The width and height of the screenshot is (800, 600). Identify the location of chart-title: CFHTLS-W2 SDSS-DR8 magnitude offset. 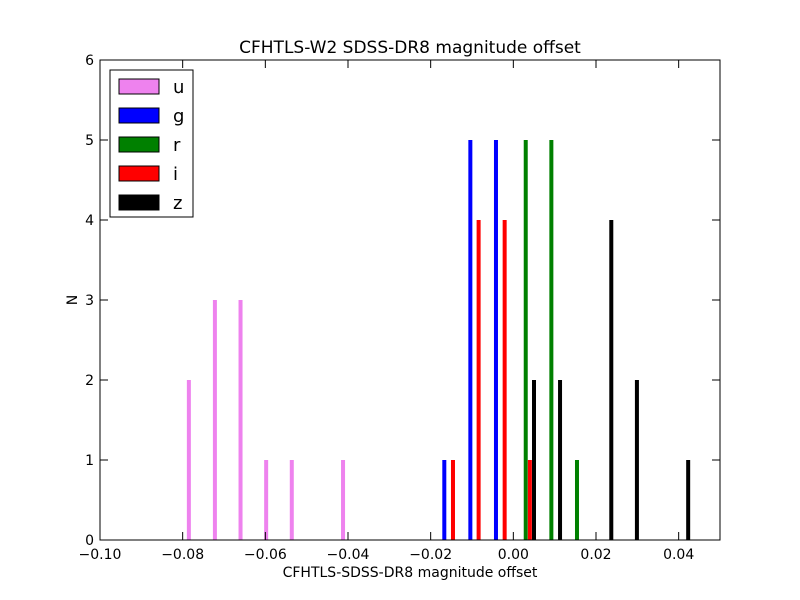
(410, 48).